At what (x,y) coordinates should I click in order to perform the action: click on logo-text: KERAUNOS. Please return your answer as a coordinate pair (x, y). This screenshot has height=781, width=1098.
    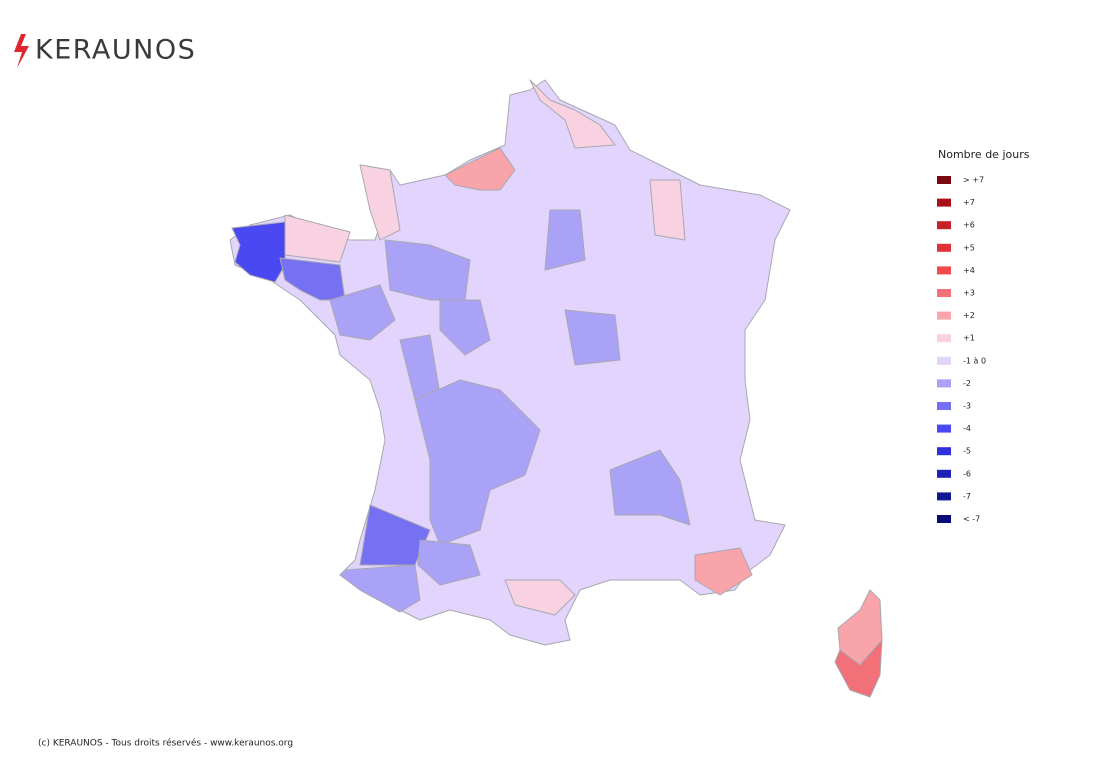
    Looking at the image, I should click on (115, 50).